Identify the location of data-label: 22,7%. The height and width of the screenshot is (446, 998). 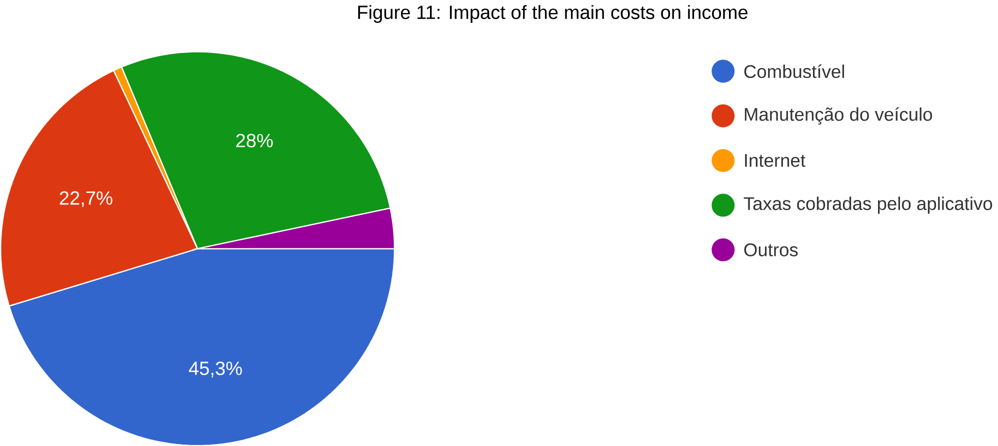
(86, 199).